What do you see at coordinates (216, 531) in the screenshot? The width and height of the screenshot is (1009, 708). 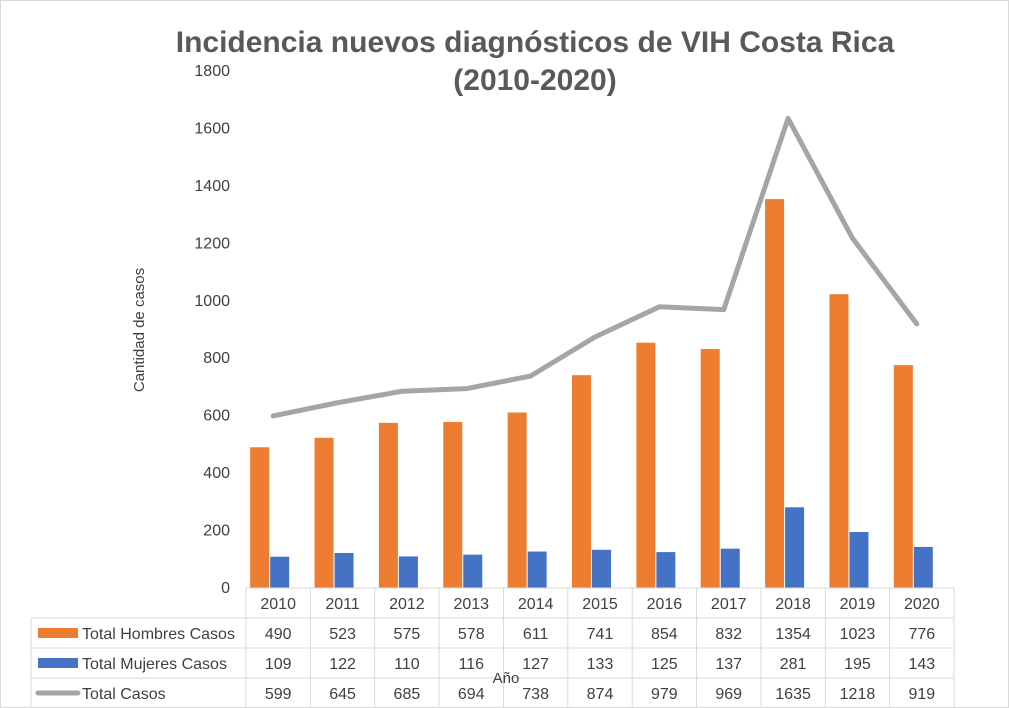 I see `y-tick-label: 200` at bounding box center [216, 531].